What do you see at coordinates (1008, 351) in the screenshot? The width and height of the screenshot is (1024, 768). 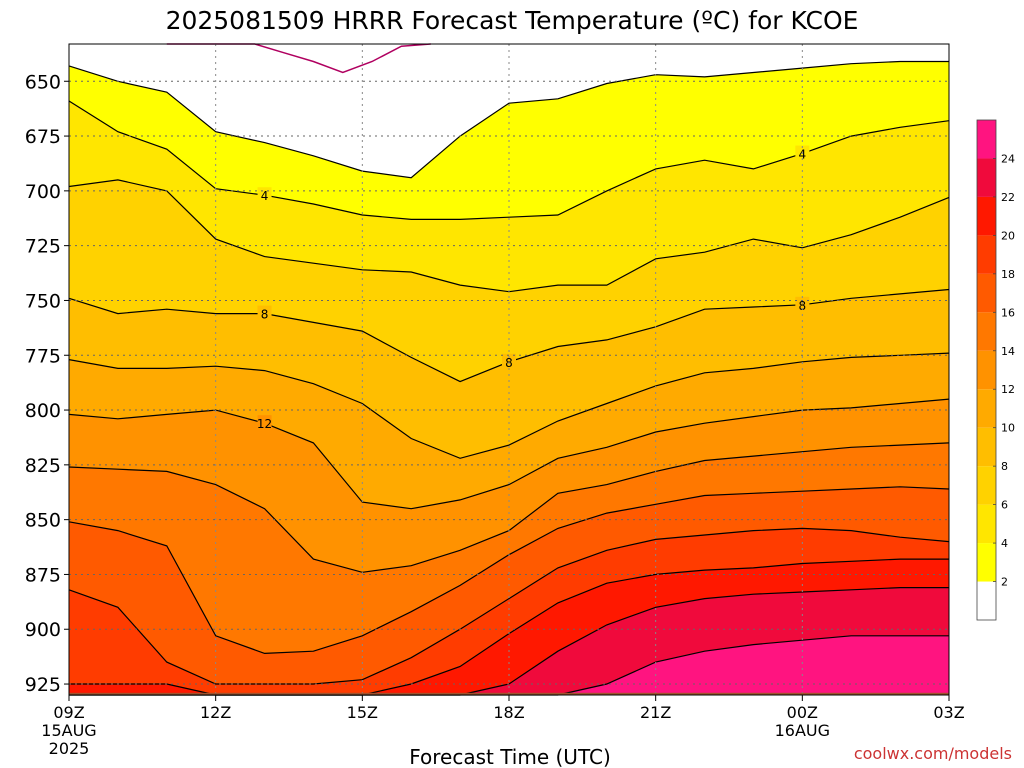 I see `colorbar-label: 14` at bounding box center [1008, 351].